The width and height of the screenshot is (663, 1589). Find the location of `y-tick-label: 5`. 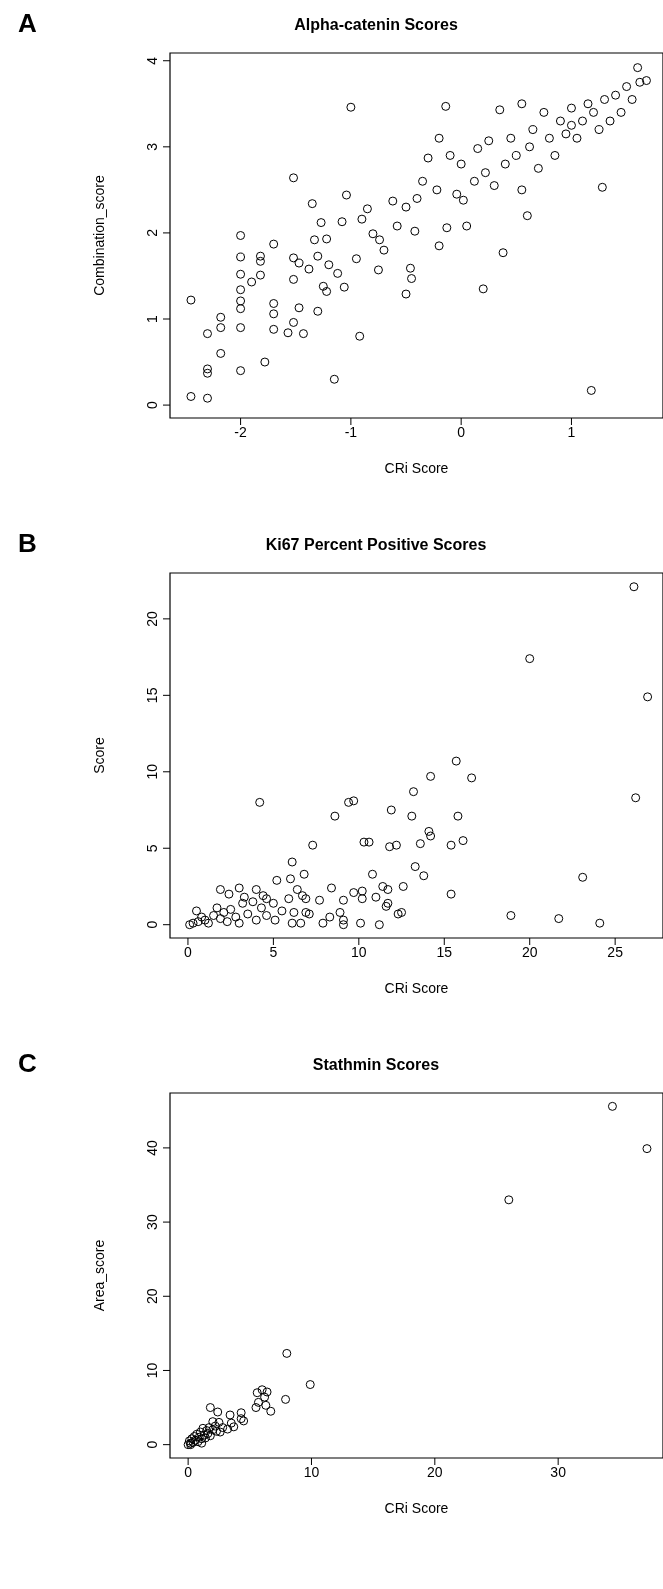

y-tick-label: 5 is located at coordinates (152, 848).